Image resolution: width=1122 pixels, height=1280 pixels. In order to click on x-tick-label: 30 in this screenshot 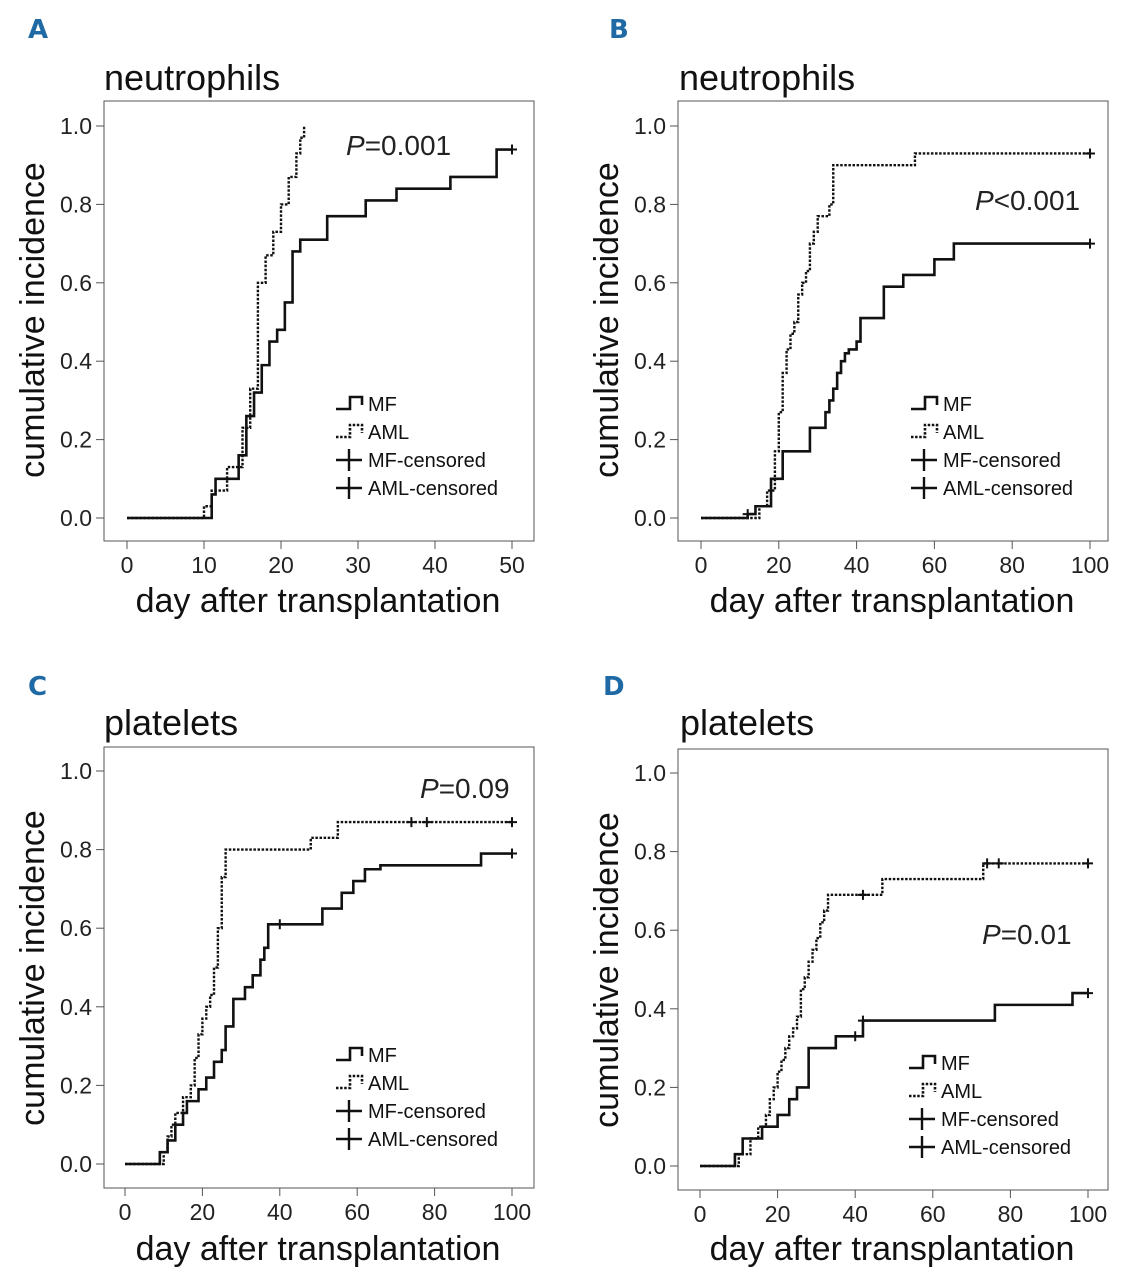, I will do `click(358, 565)`.